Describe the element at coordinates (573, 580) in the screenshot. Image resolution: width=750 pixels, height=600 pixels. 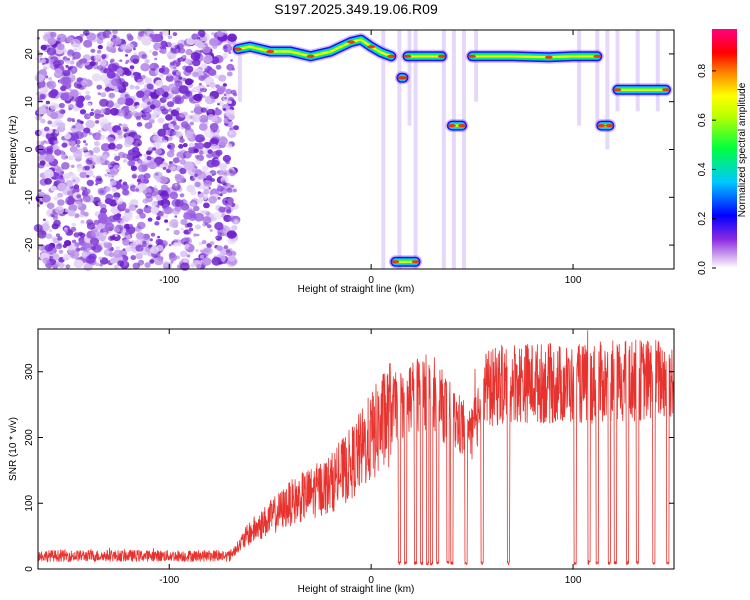
I see `x-tick-label: 100` at that location.